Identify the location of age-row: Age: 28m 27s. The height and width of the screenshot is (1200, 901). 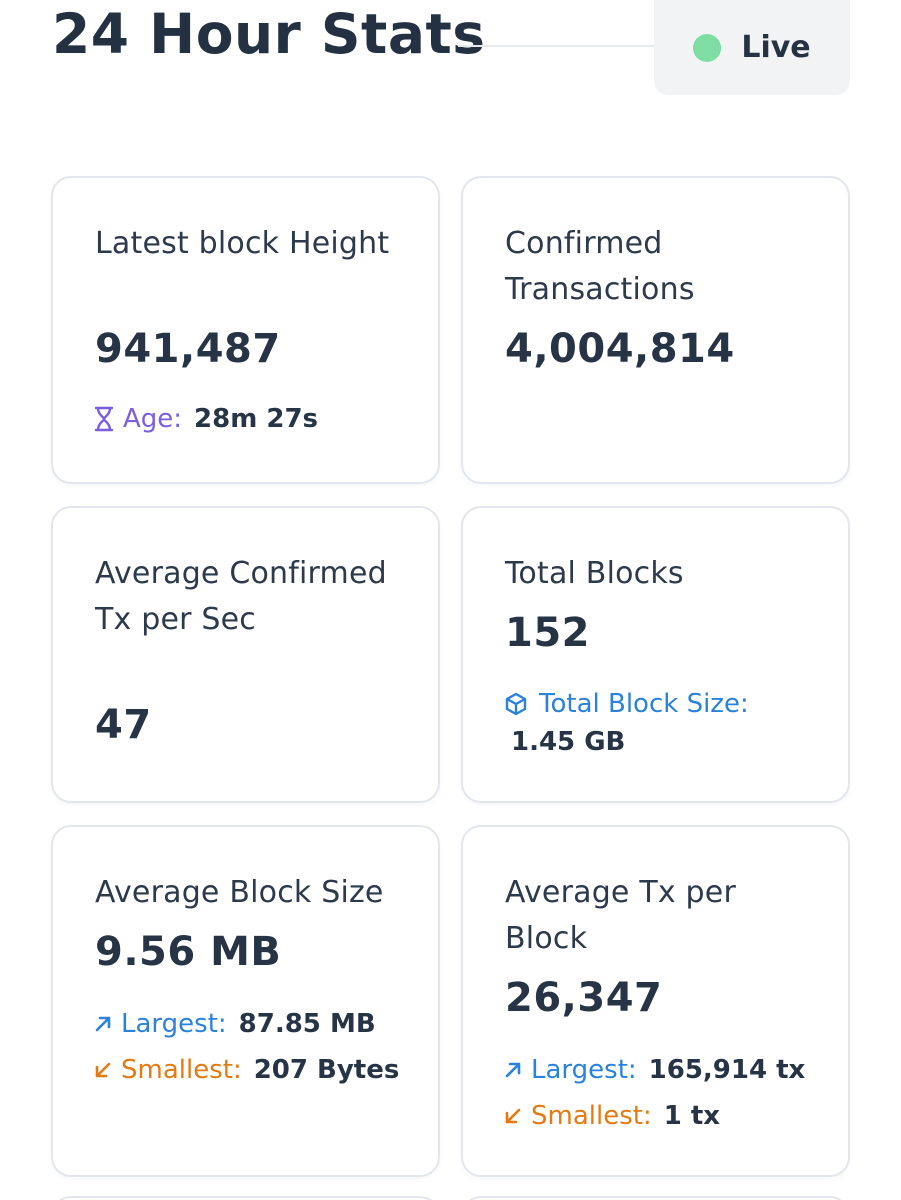
(205, 419).